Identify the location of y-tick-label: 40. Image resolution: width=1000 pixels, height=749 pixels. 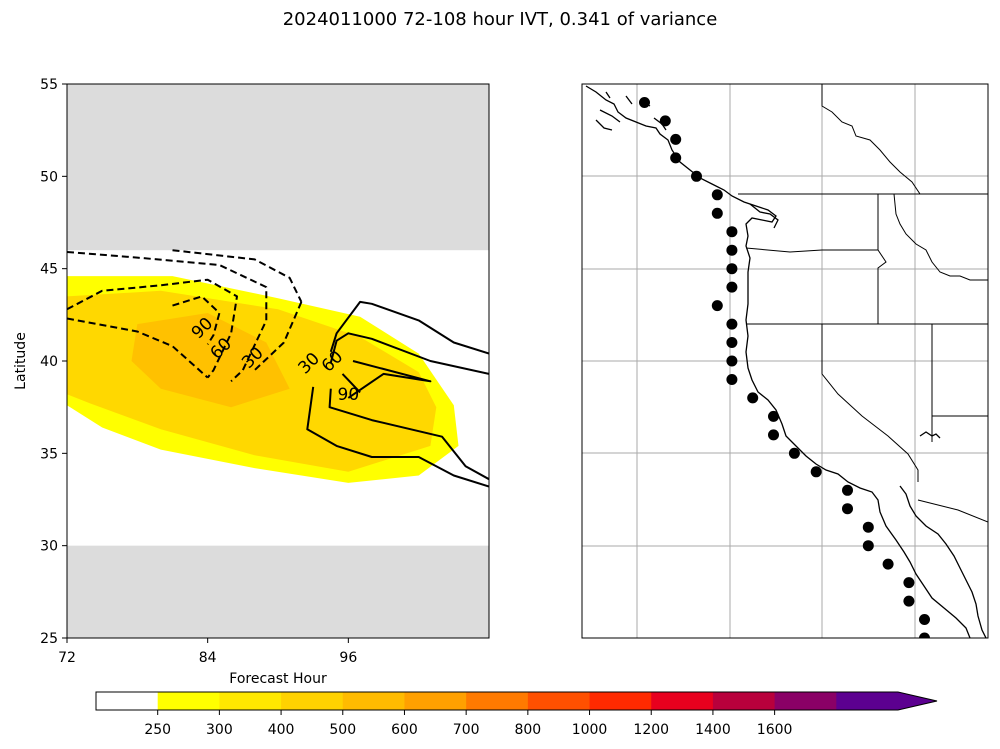
(49, 362).